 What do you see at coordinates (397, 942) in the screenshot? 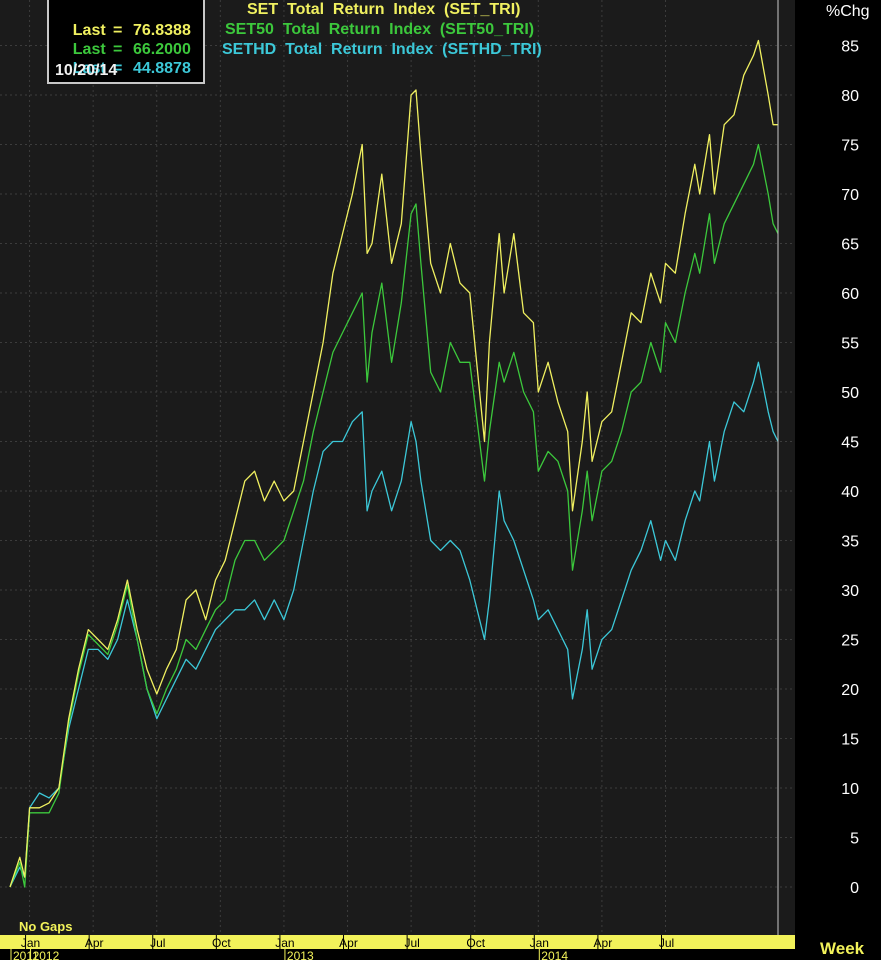
I see `month-band` at bounding box center [397, 942].